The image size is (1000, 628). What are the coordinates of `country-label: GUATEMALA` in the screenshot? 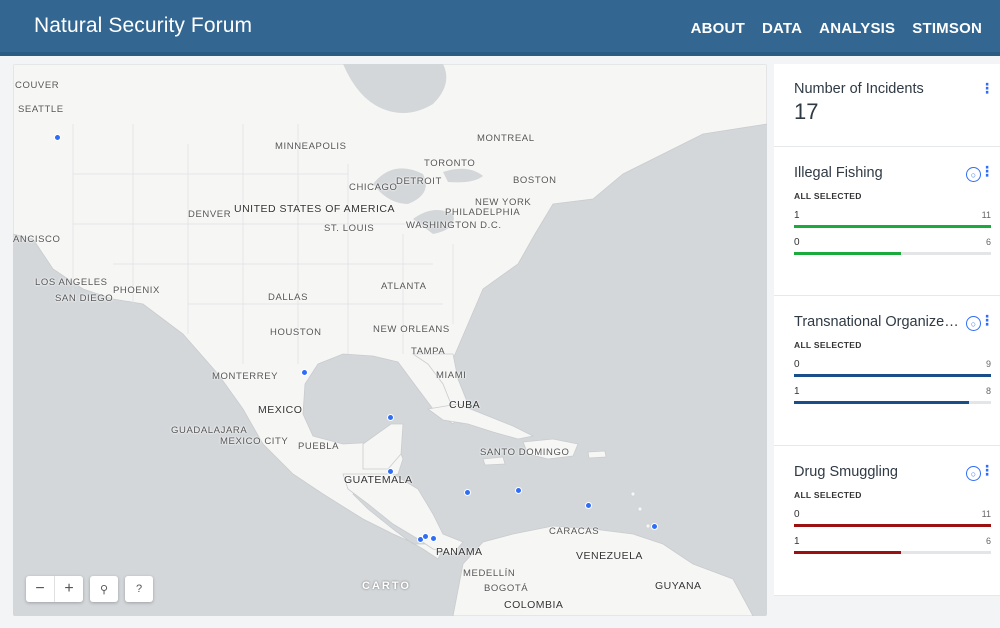 It's located at (378, 480).